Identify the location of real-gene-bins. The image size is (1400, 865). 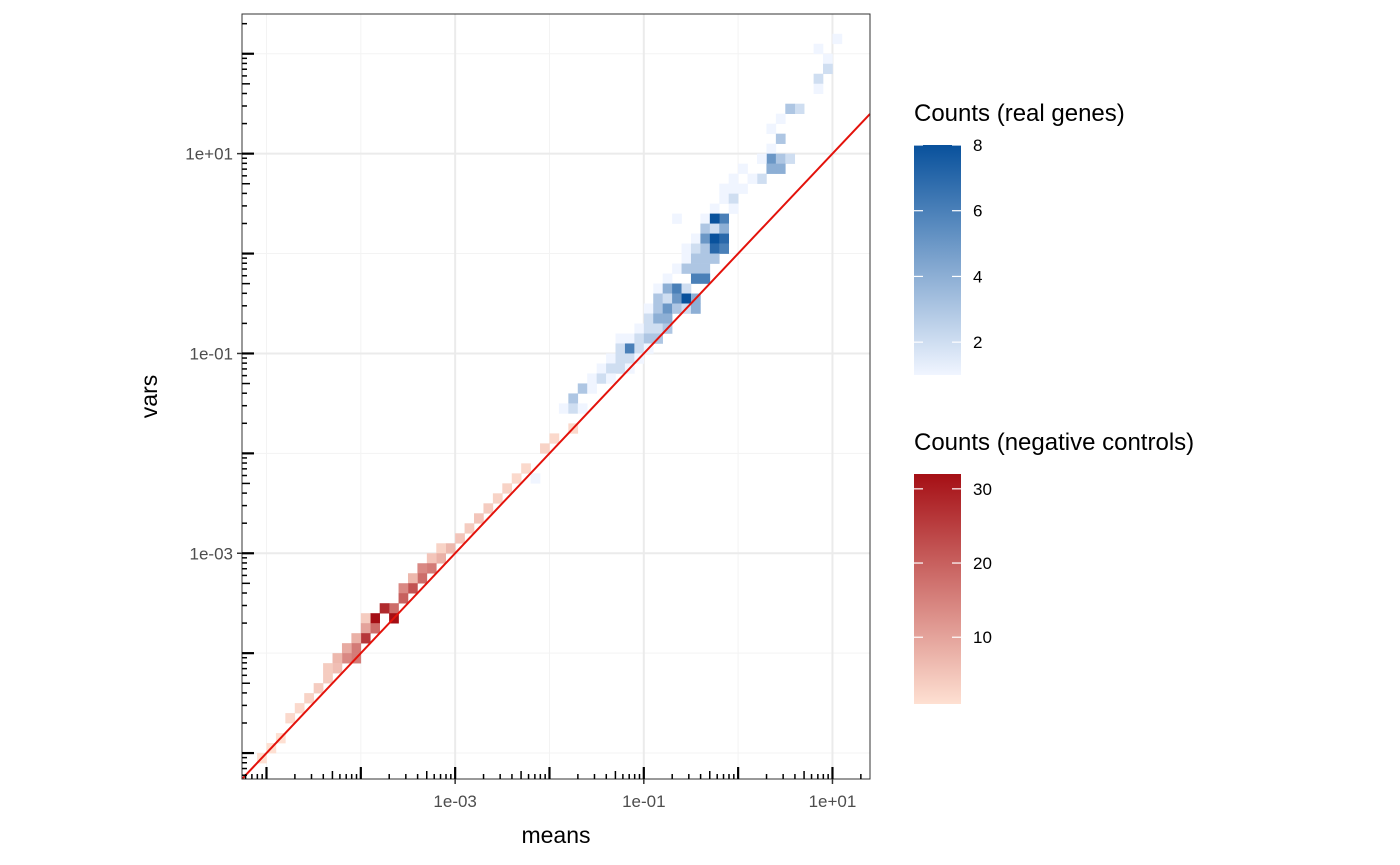
(686, 258).